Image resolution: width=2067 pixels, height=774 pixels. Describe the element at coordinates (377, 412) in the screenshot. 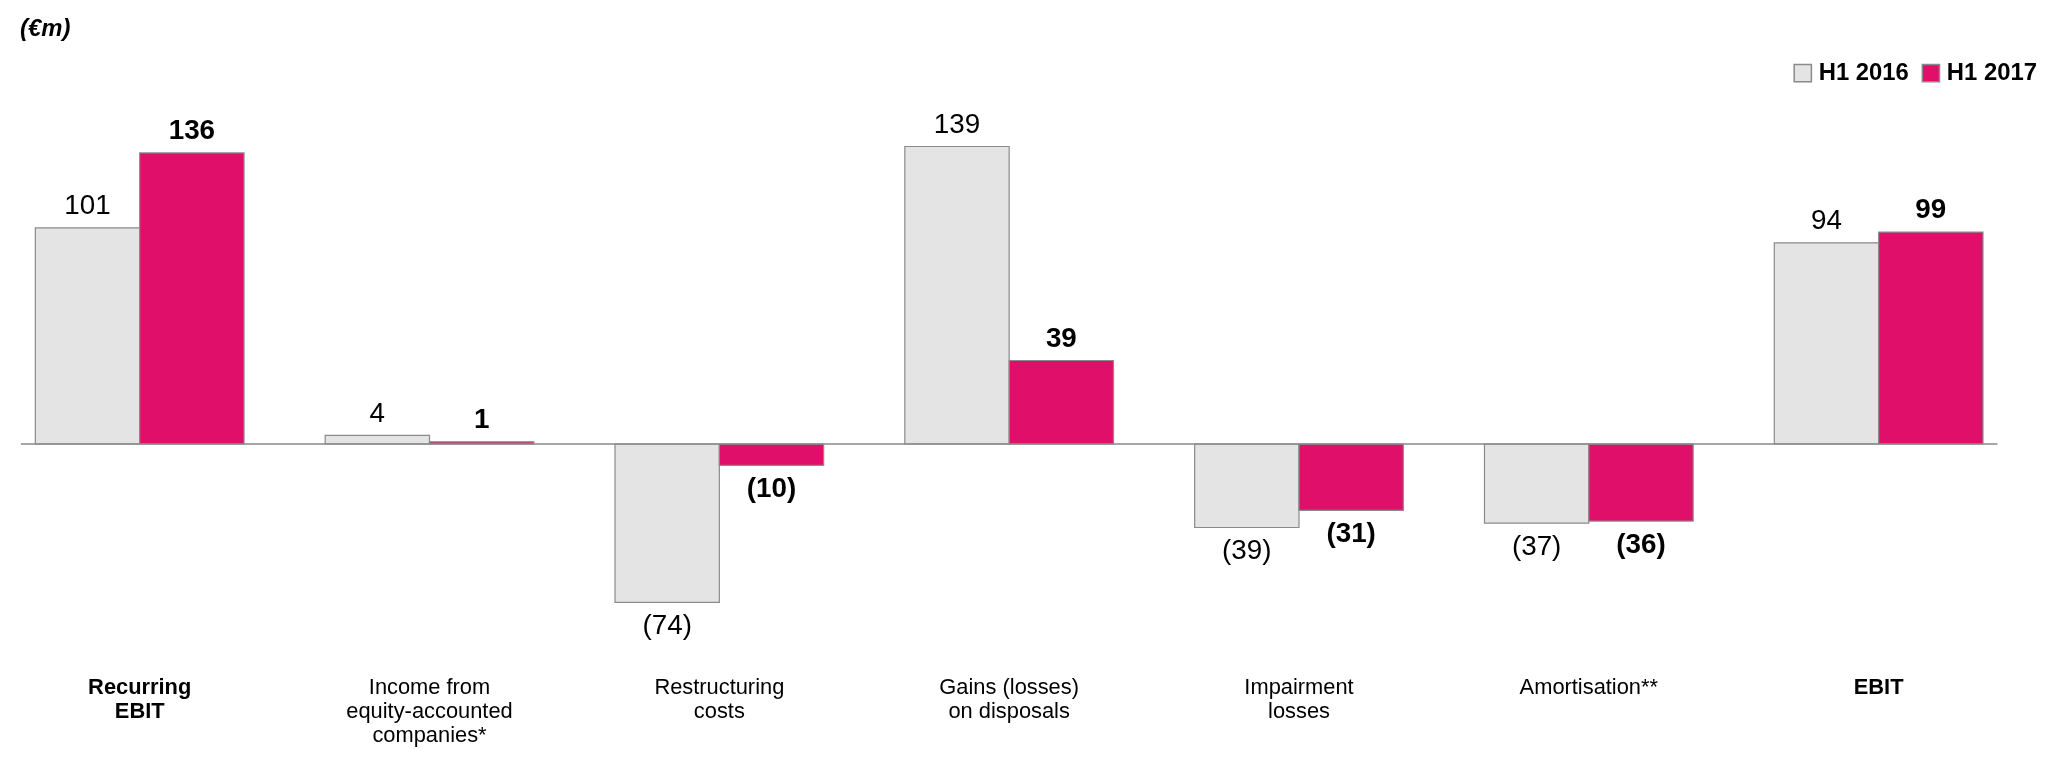

I see `data-label: 4` at that location.